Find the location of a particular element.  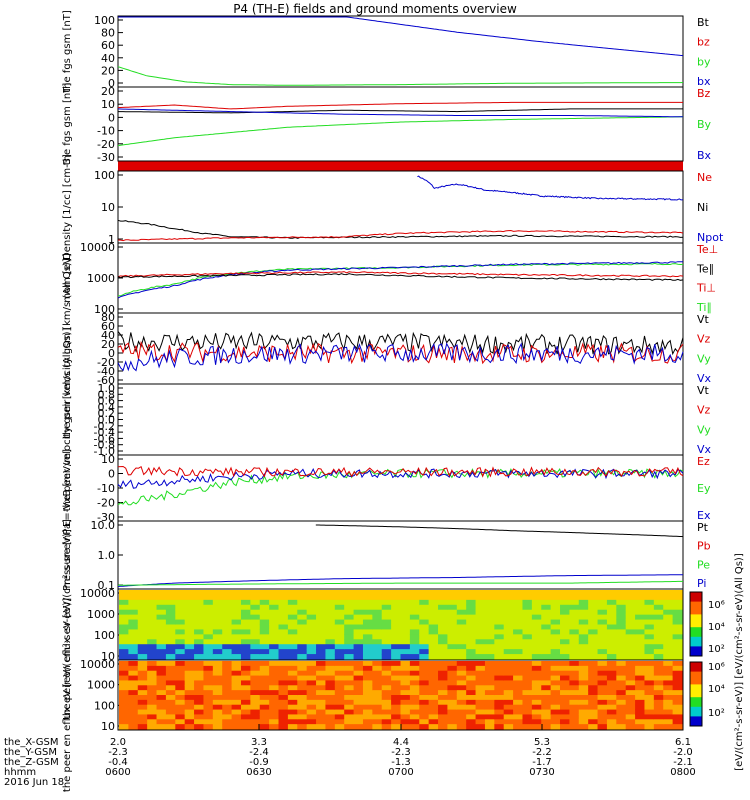

y-tick-label: 0.1 is located at coordinates (107, 585).